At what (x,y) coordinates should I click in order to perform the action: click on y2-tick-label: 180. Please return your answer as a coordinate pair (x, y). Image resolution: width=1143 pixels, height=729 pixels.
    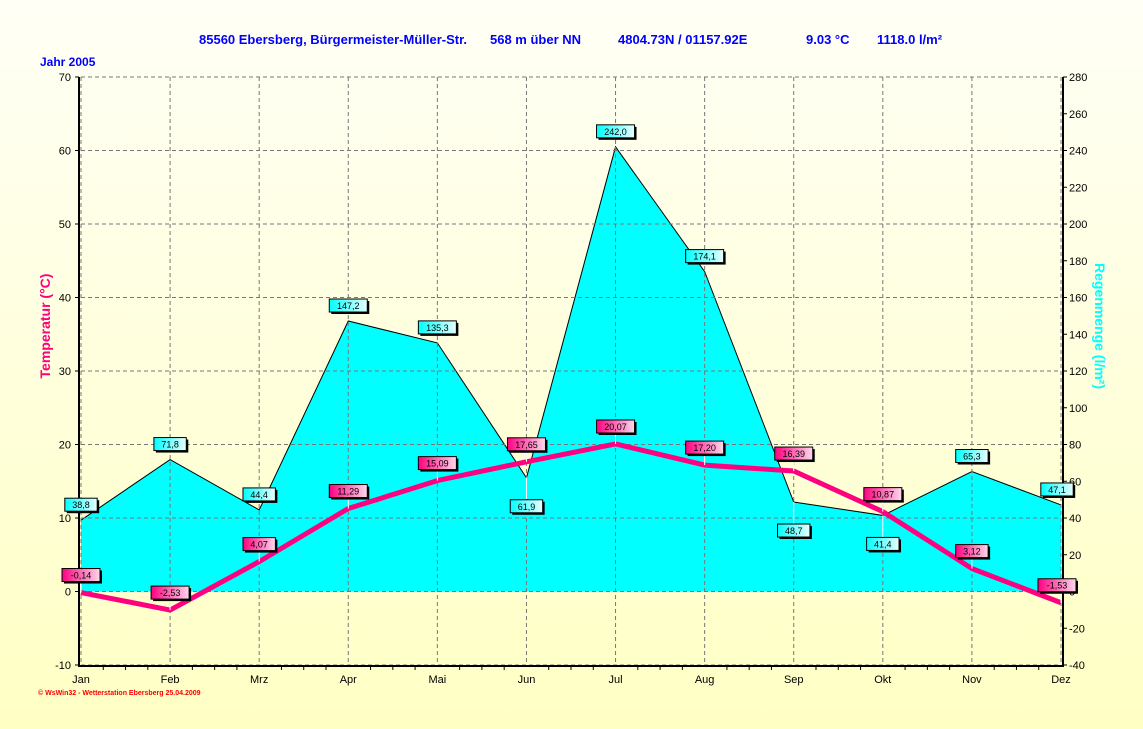
    Looking at the image, I should click on (1078, 262).